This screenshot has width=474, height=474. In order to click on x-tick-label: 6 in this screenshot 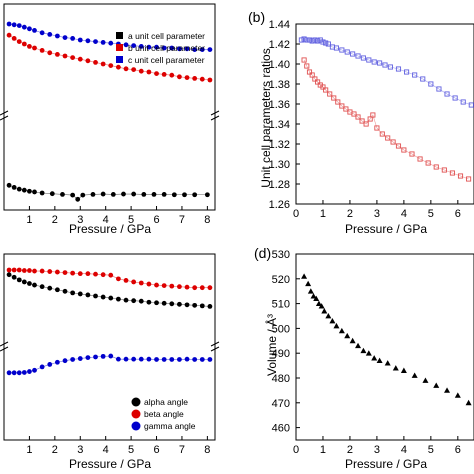, I will do `click(156, 450)`.